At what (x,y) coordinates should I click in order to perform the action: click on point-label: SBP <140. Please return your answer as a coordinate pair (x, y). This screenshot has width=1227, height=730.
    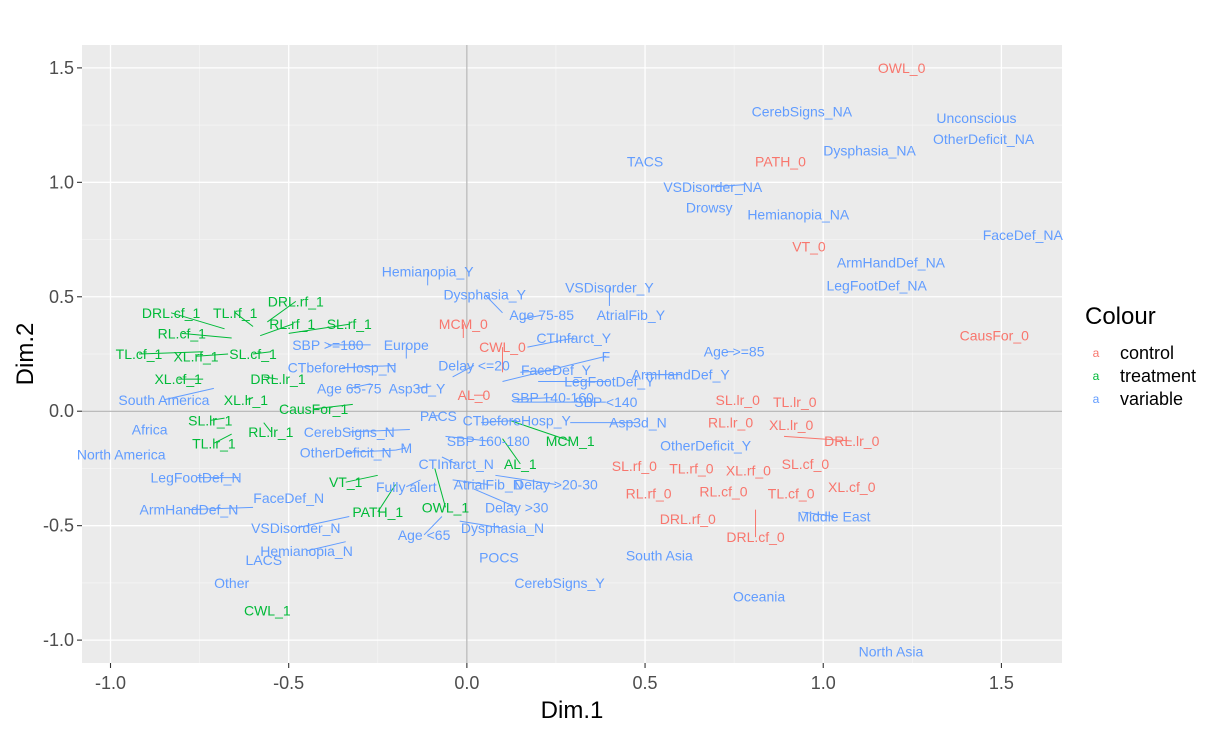
    Looking at the image, I should click on (605, 402).